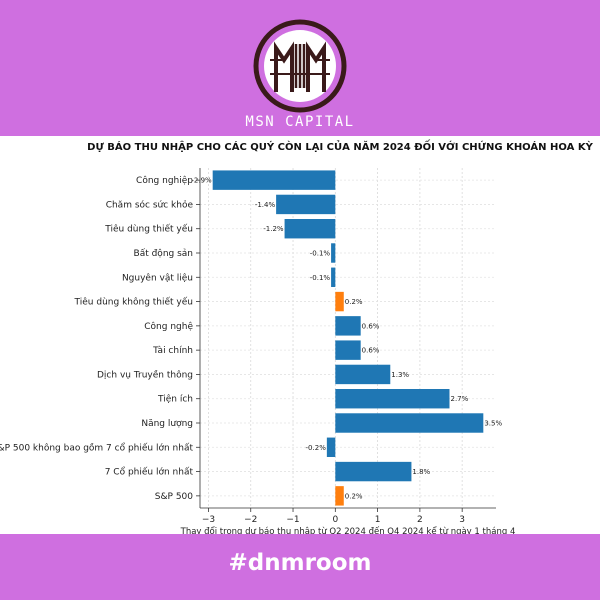 The image size is (600, 600). What do you see at coordinates (292, 520) in the screenshot?
I see `x-tick-label: −1` at bounding box center [292, 520].